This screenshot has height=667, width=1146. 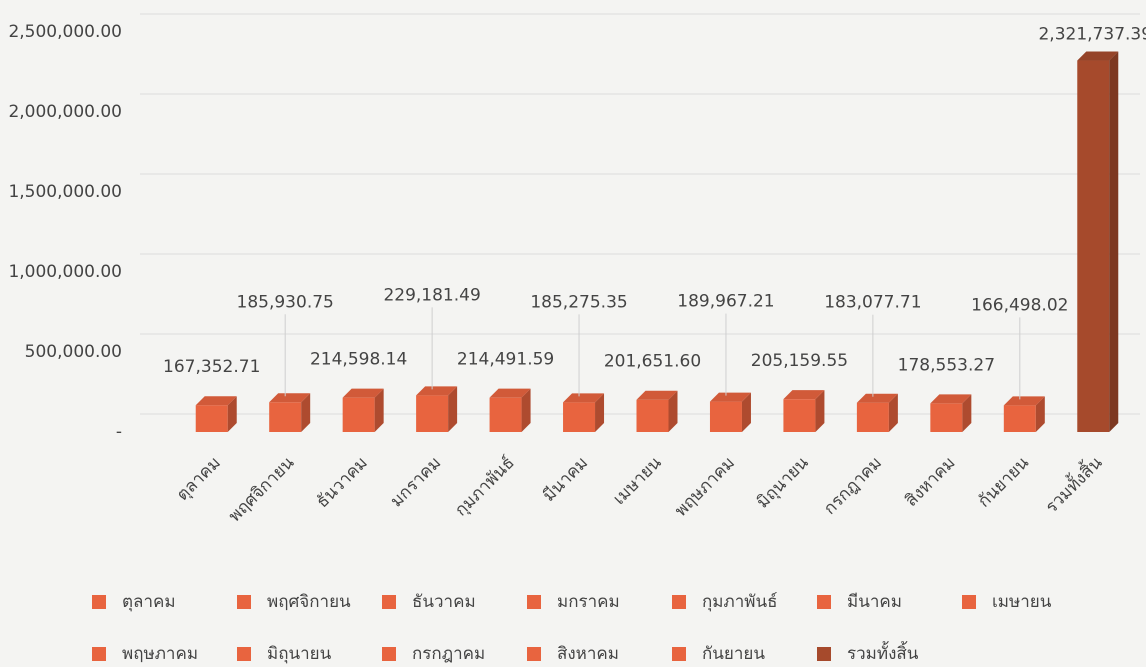 I want to click on value-label: 214,598.14, so click(x=358, y=360).